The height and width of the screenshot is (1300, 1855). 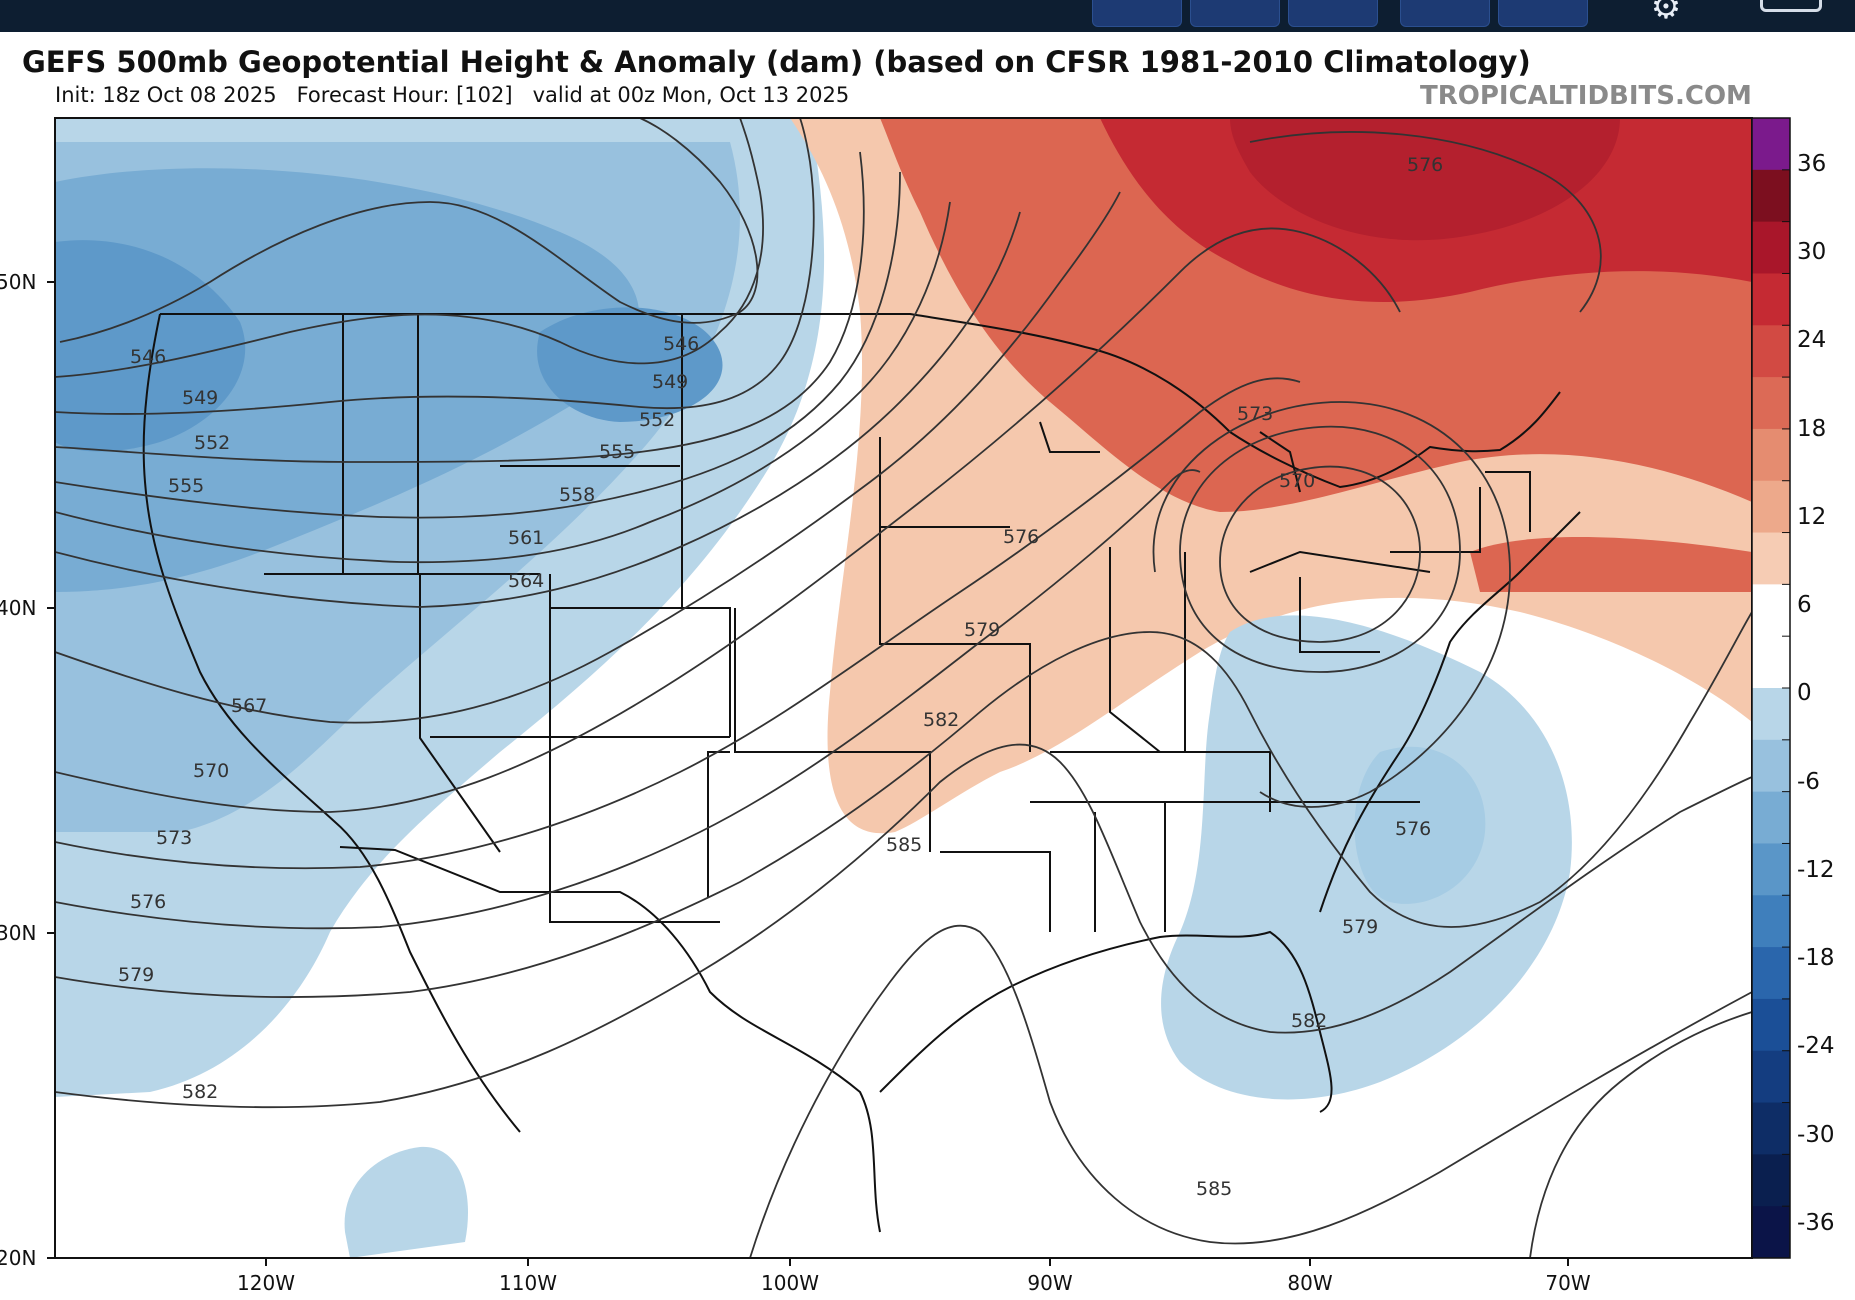 I want to click on latitude-axis: 50N 40N 30N 20N, so click(x=27, y=770).